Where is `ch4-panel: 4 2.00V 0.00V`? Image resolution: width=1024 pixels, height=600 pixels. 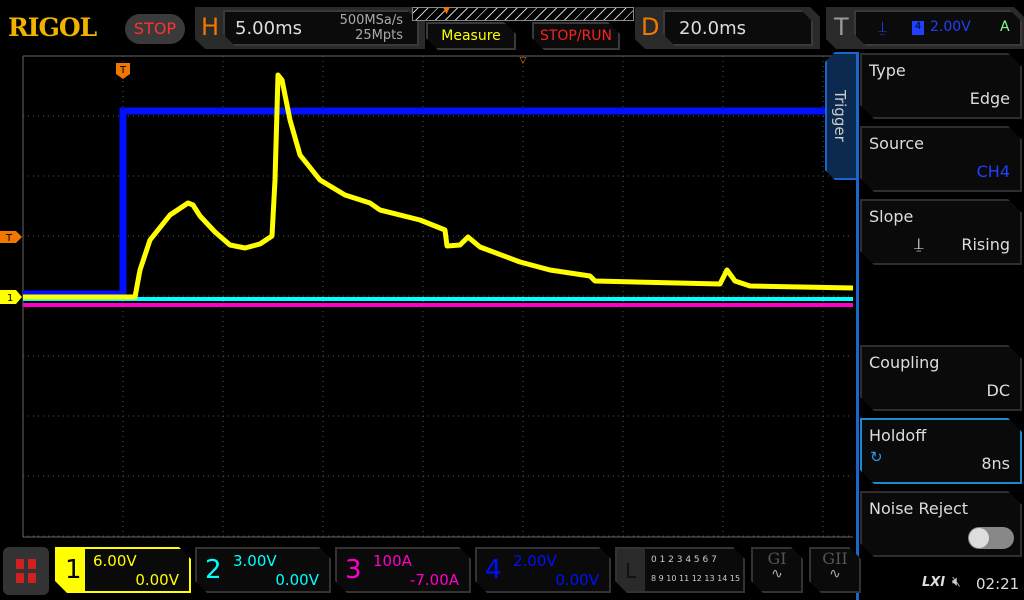 ch4-panel: 4 2.00V 0.00V is located at coordinates (543, 570).